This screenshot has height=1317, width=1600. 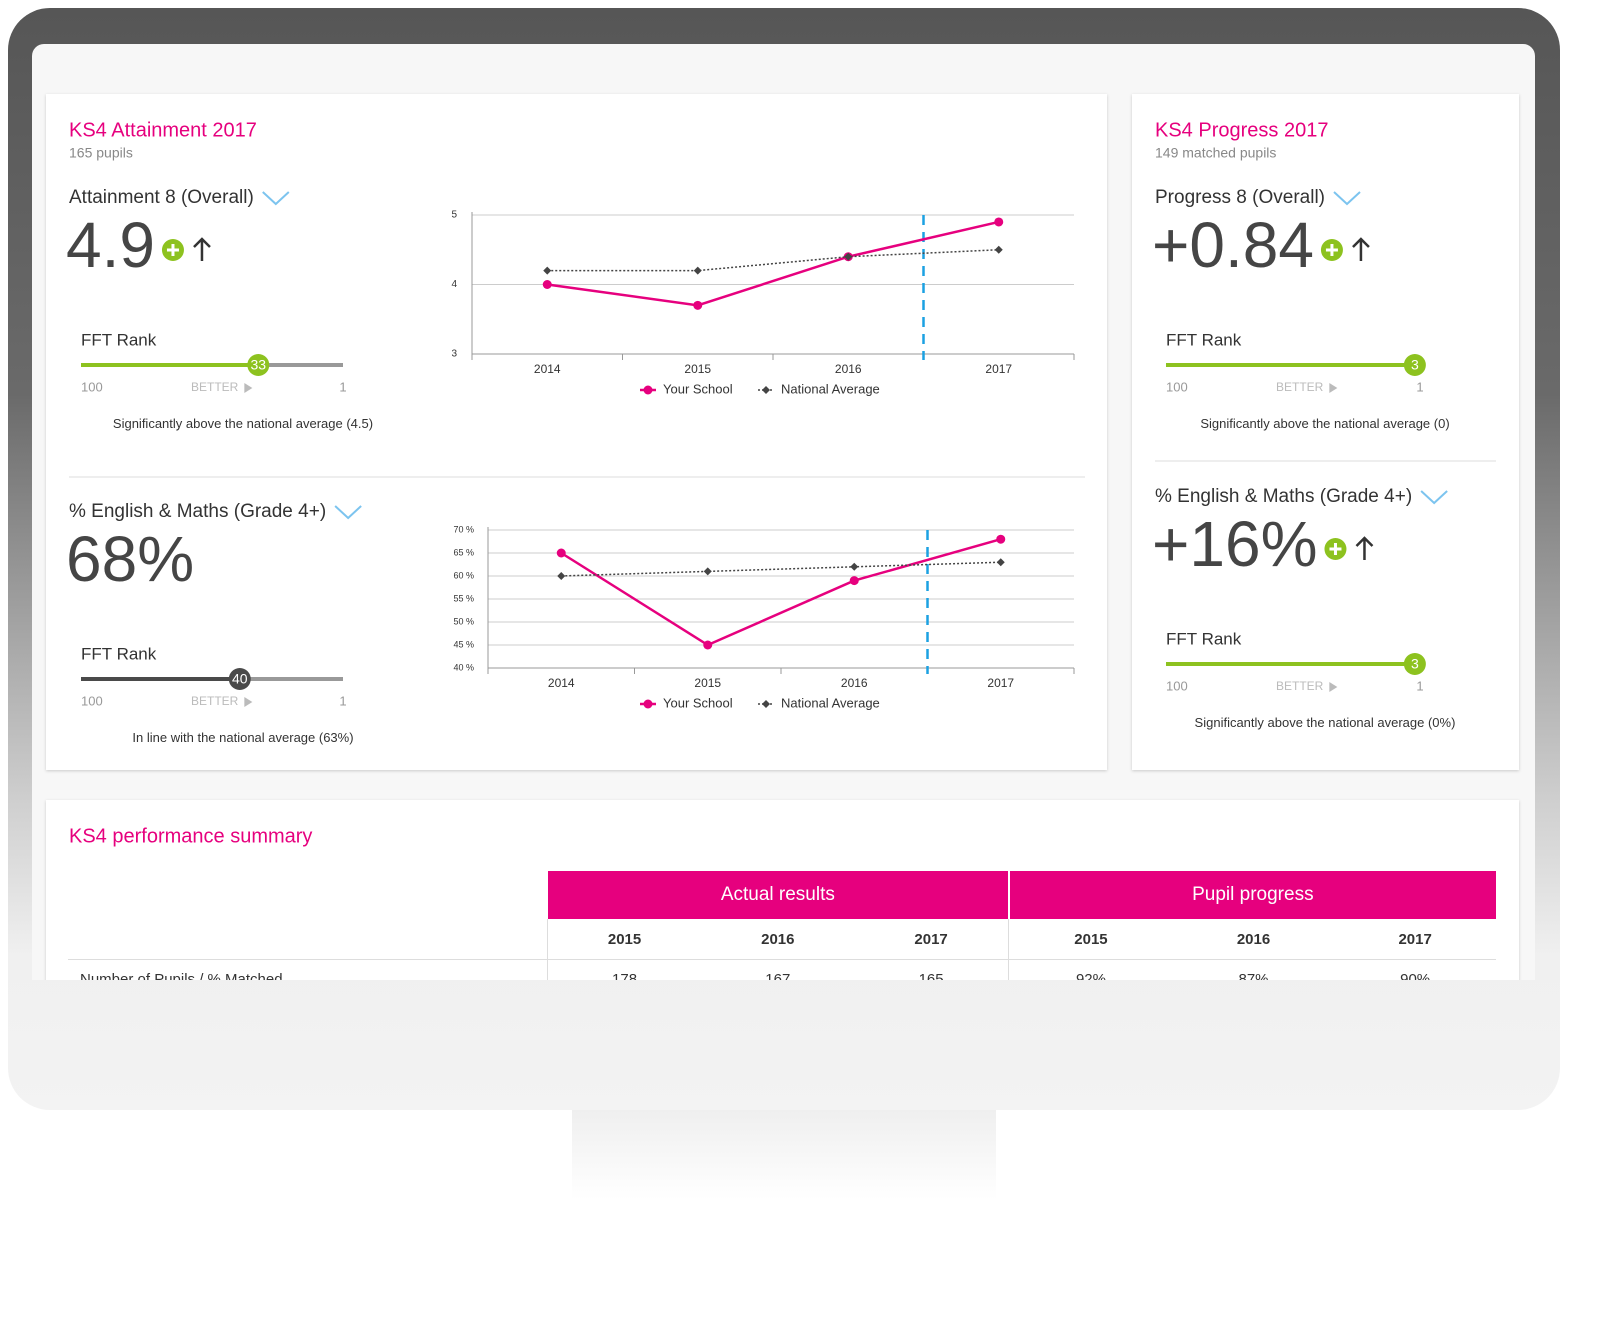 I want to click on cell: 165, so click(x=931, y=975).